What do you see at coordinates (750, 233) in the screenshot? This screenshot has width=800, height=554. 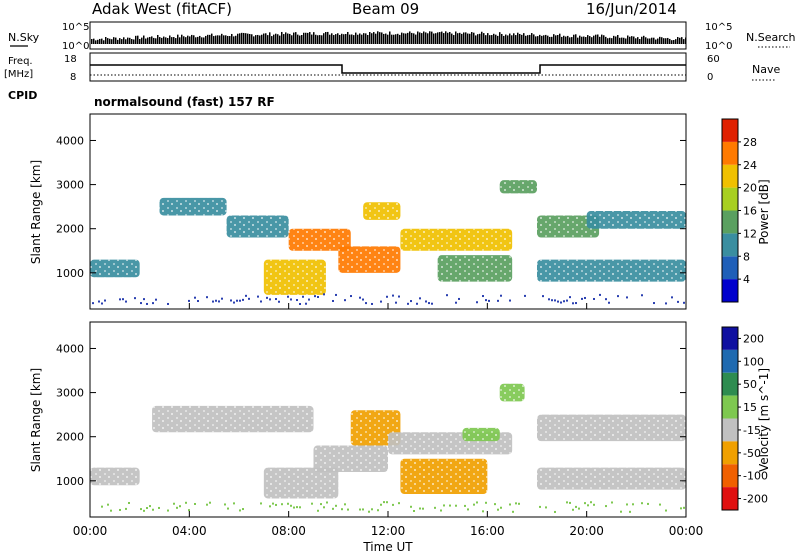 I see `colorbar-tick-label: 12` at bounding box center [750, 233].